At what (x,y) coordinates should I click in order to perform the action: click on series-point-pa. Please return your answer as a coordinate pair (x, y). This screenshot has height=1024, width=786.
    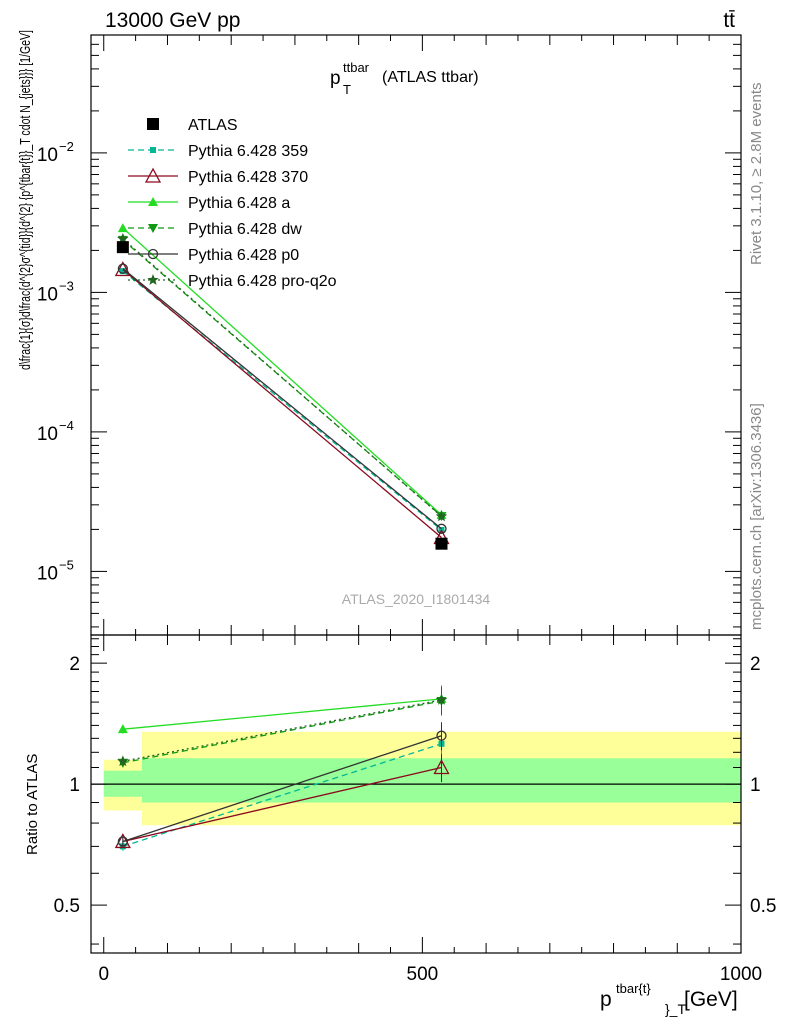
    Looking at the image, I should click on (122, 228).